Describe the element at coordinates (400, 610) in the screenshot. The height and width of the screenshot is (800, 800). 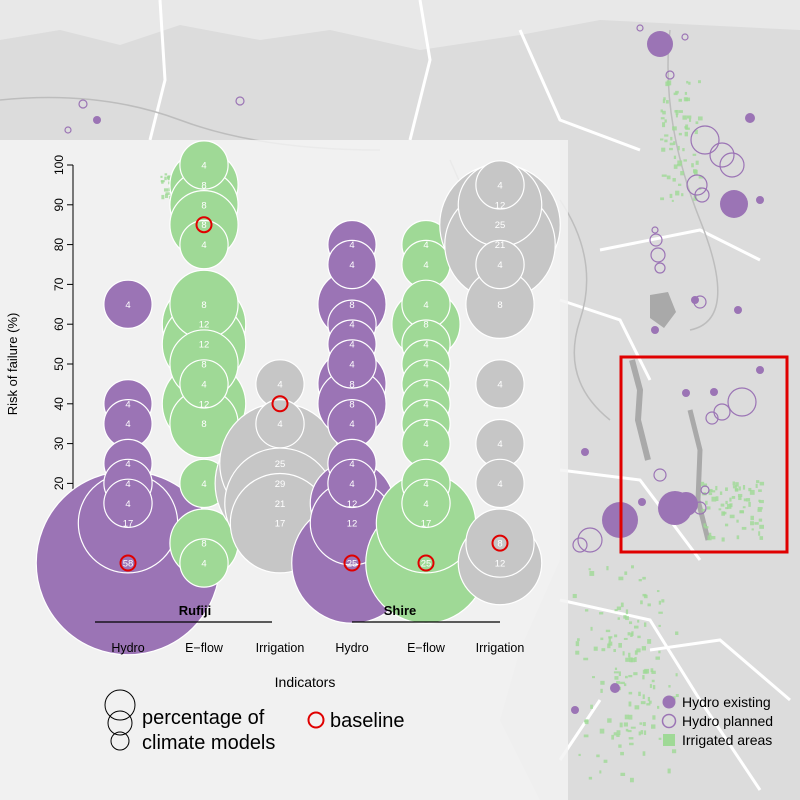
I see `group-label-shire: Shire` at that location.